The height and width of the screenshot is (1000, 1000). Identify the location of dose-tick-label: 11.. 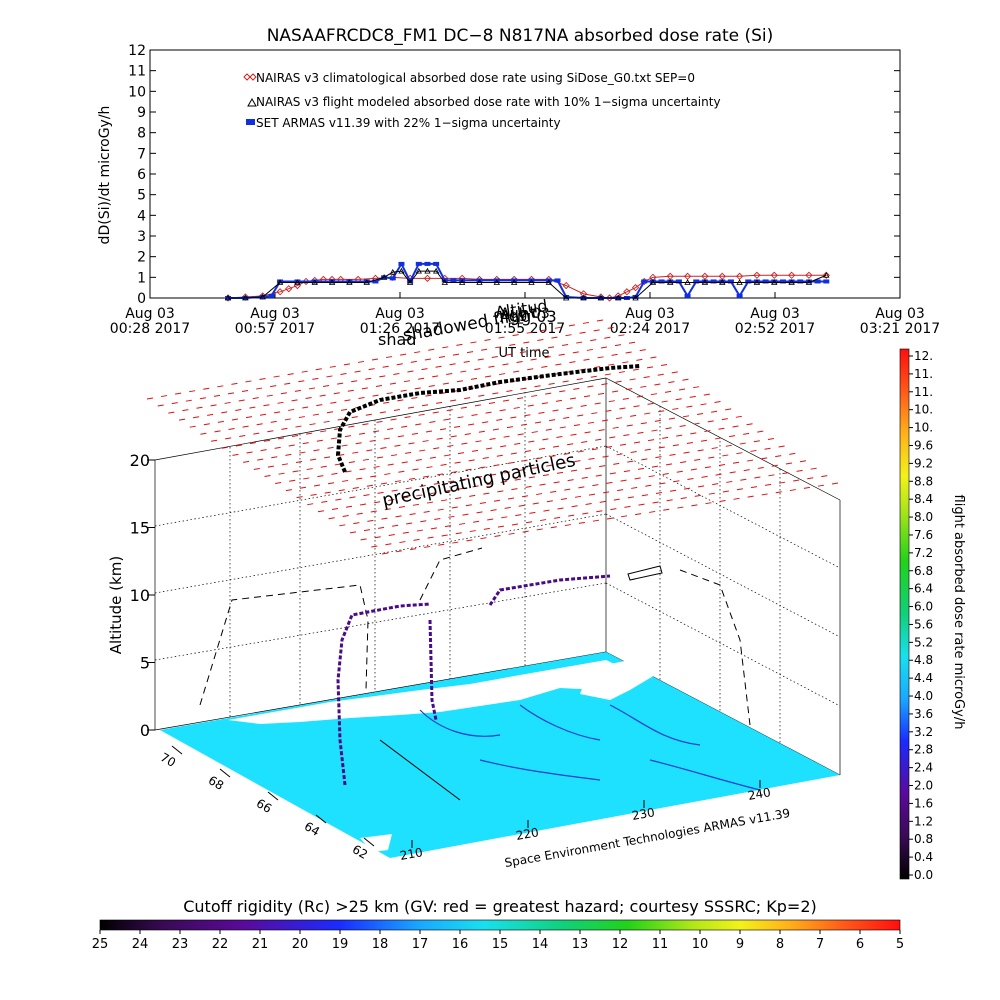
(923, 392).